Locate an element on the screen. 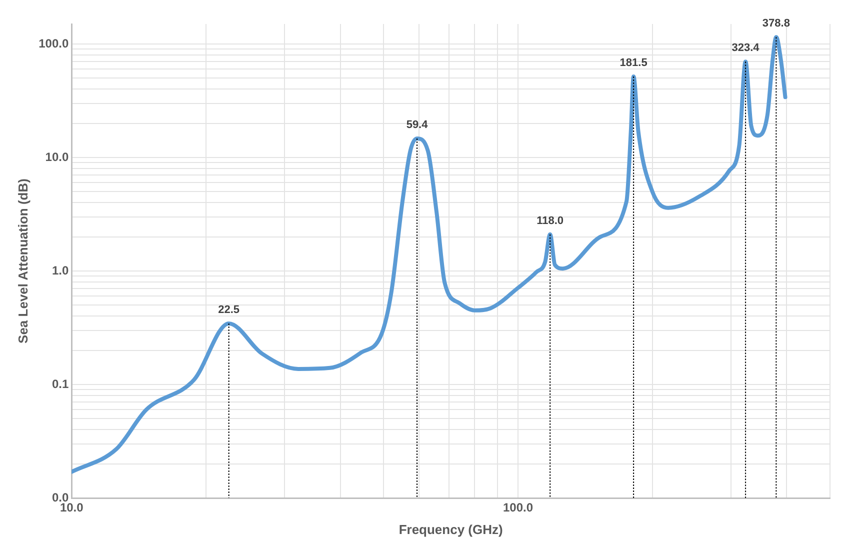 The image size is (846, 554). y-tick-label: 1.0 is located at coordinates (60, 270).